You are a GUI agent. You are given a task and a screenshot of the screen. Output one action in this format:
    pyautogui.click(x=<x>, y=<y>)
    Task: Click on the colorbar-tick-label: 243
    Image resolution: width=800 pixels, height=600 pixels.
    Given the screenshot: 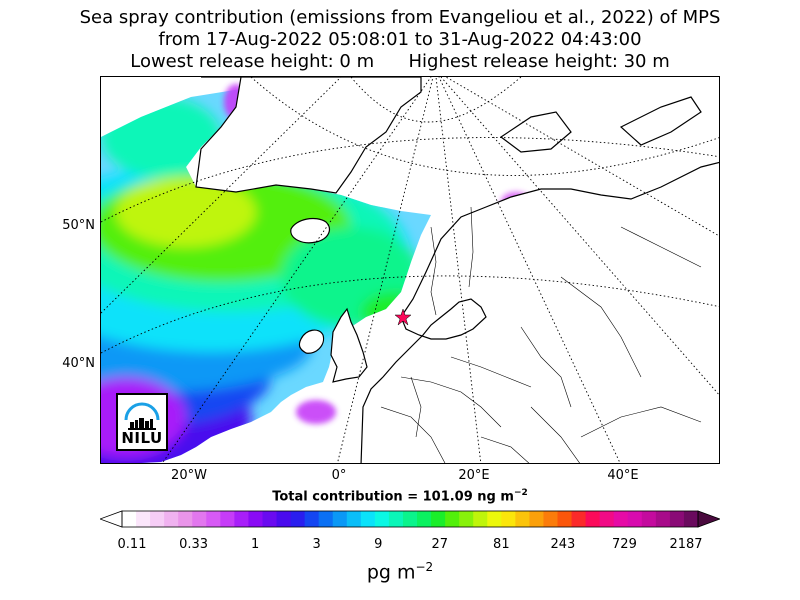 What is the action you would take?
    pyautogui.click(x=563, y=544)
    